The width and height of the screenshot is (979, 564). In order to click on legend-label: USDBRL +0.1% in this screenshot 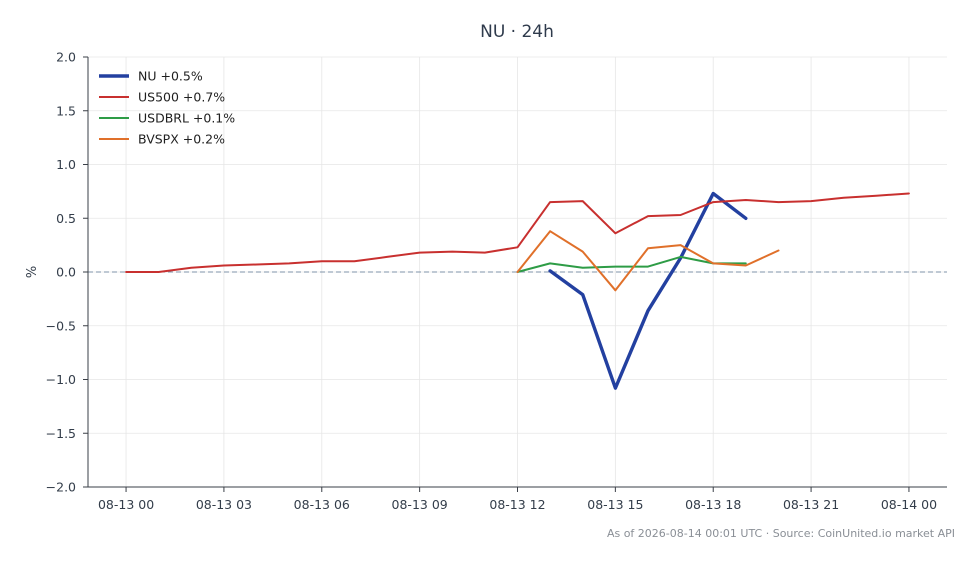, I will do `click(186, 118)`.